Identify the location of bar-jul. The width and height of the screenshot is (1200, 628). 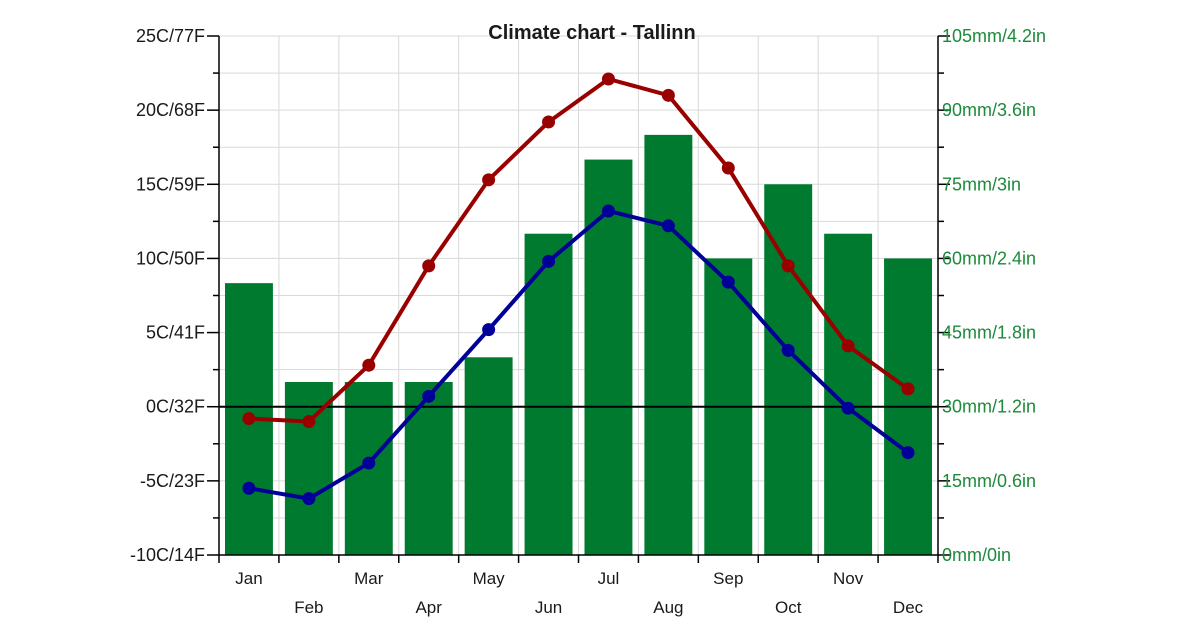
(608, 357).